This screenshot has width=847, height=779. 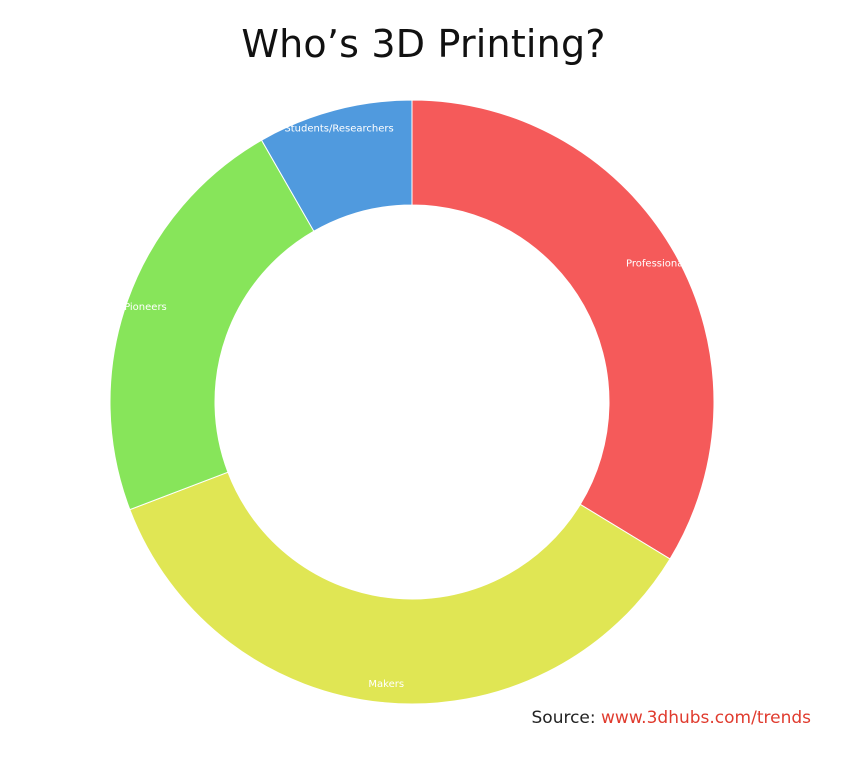 I want to click on source-label: Source:, so click(x=563, y=718).